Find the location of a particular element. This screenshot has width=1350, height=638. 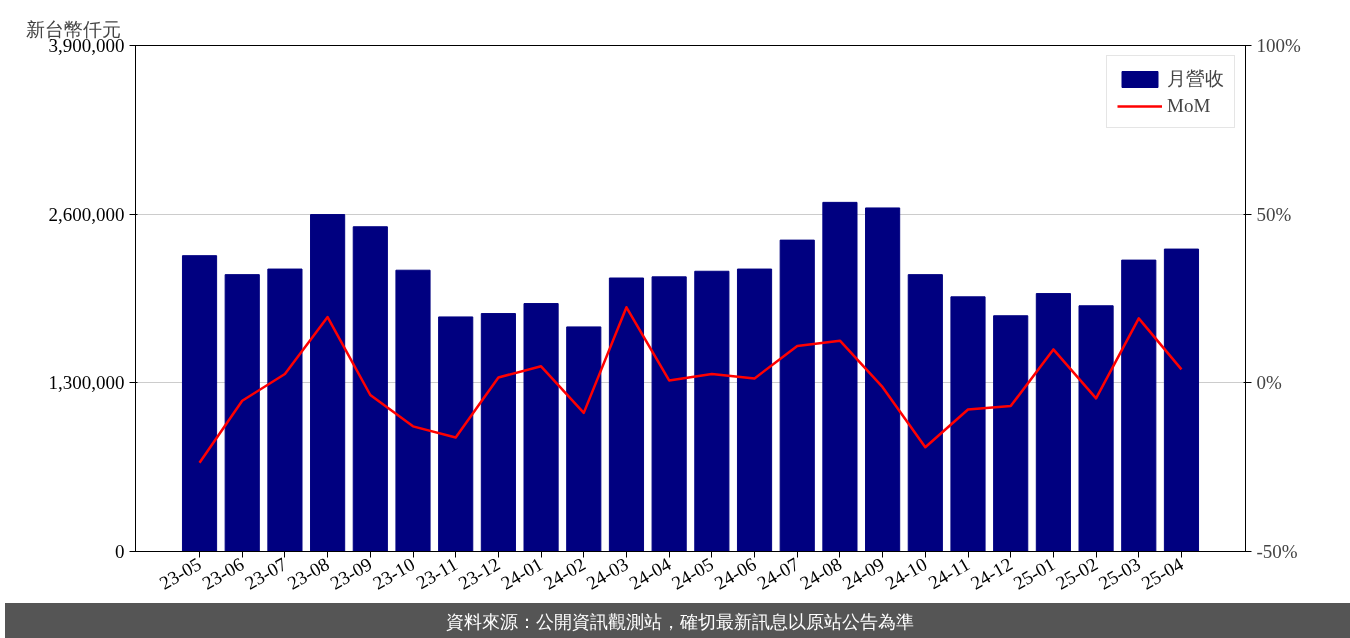

y-tick-label: 0 is located at coordinates (120, 551).